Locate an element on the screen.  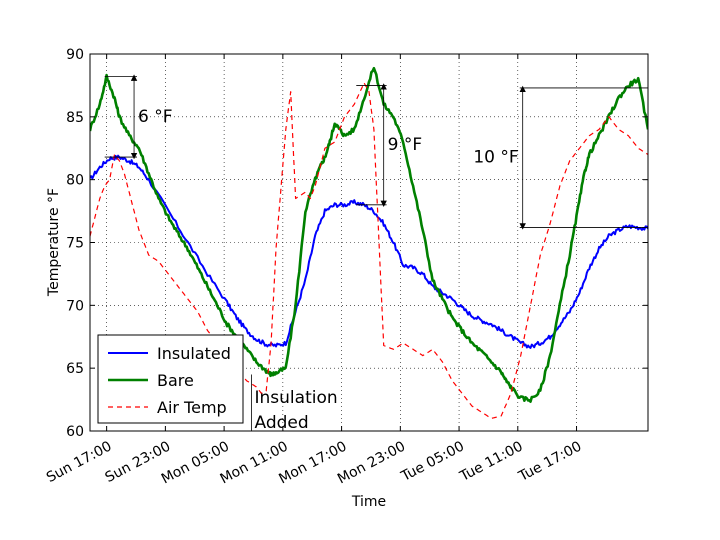
x-tick-label: Tue 05:00 is located at coordinates (432, 461).